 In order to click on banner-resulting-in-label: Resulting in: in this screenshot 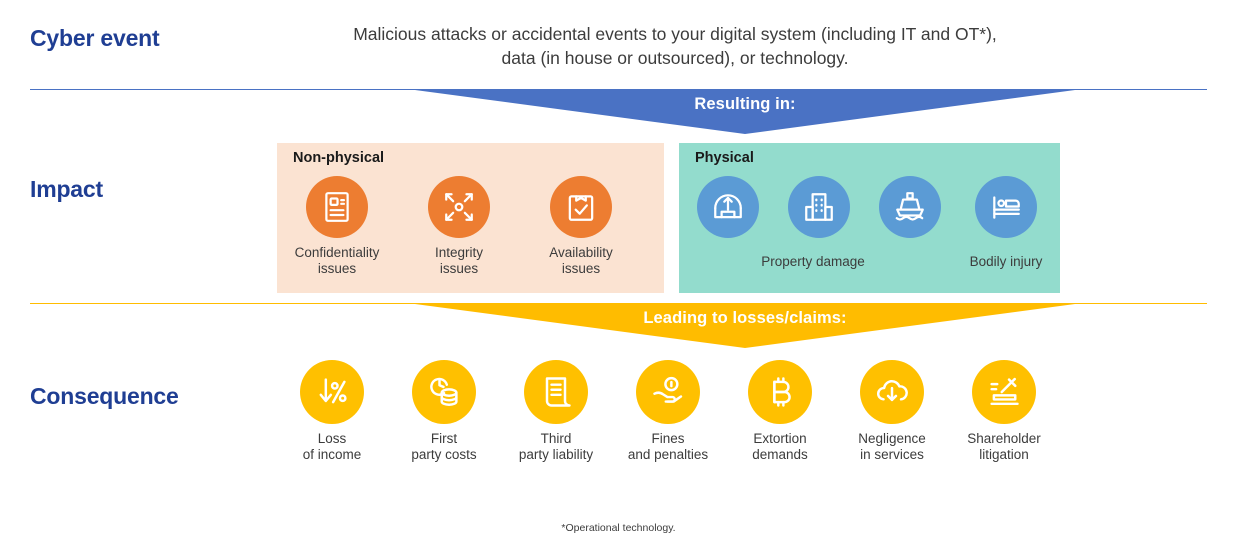, I will do `click(745, 104)`.